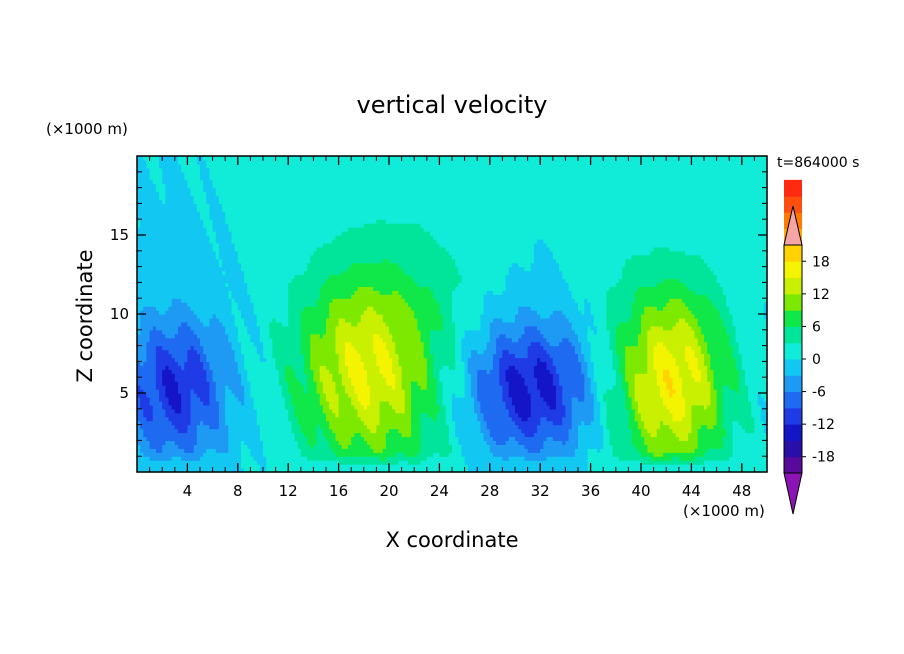 This screenshot has width=904, height=654. I want to click on colorbar-swatch, so click(793, 318).